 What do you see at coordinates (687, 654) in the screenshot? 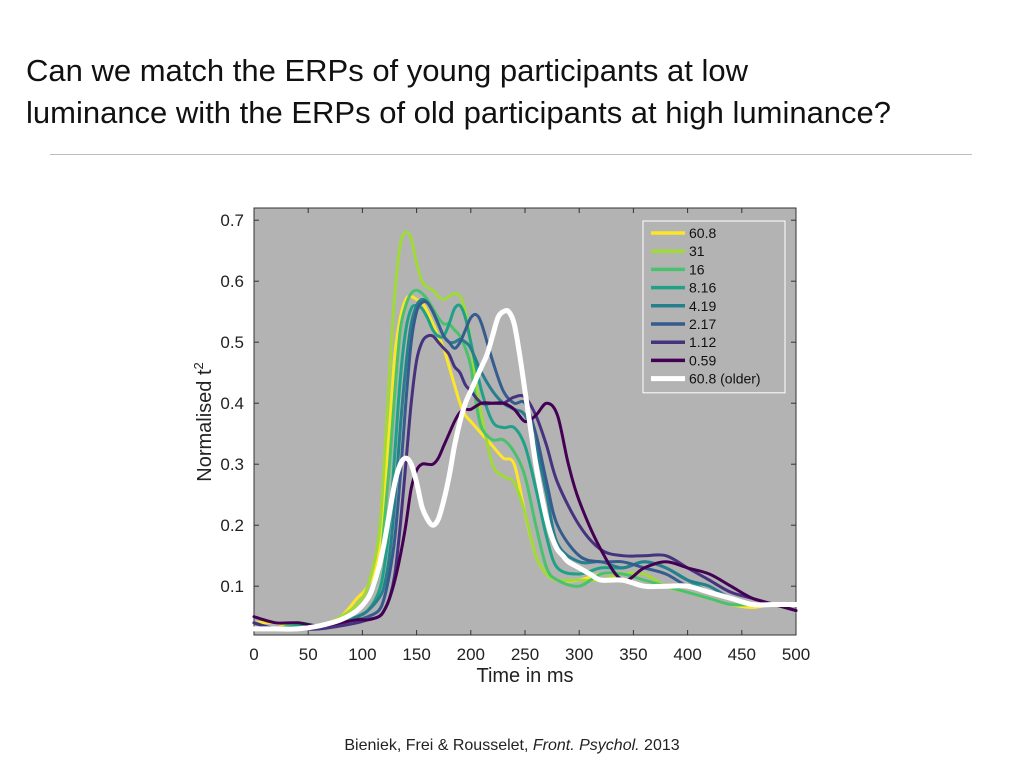
I see `x-tick-label: 400` at bounding box center [687, 654].